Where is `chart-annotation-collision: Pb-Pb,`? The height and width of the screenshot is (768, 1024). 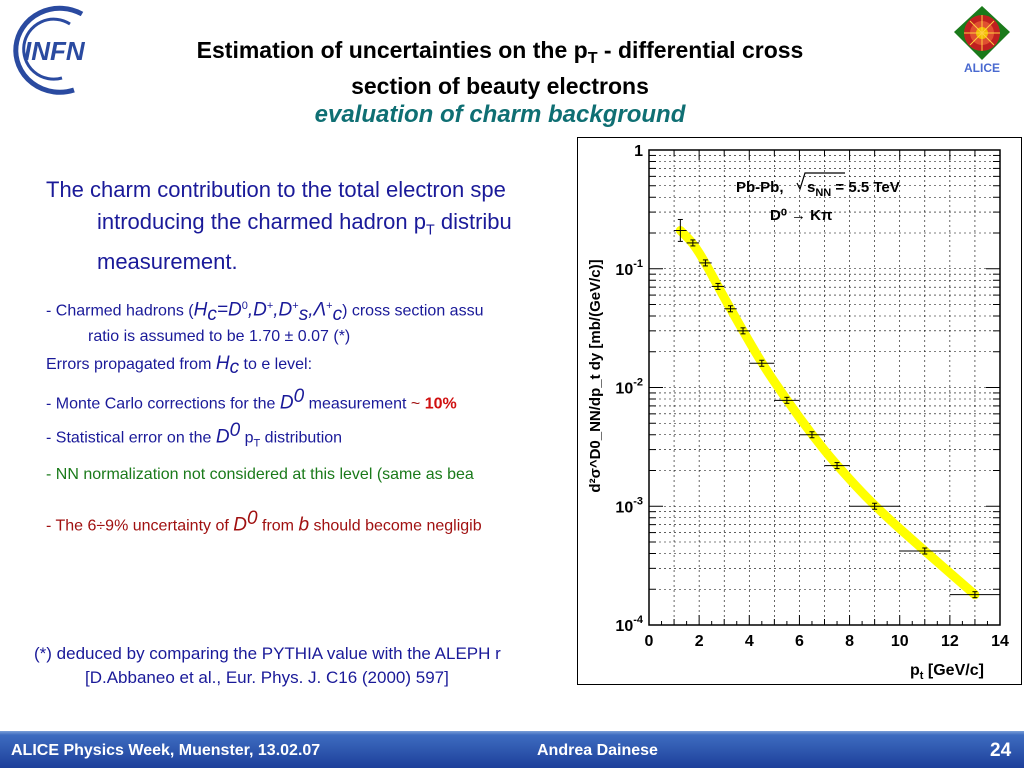 chart-annotation-collision: Pb-Pb, is located at coordinates (760, 187).